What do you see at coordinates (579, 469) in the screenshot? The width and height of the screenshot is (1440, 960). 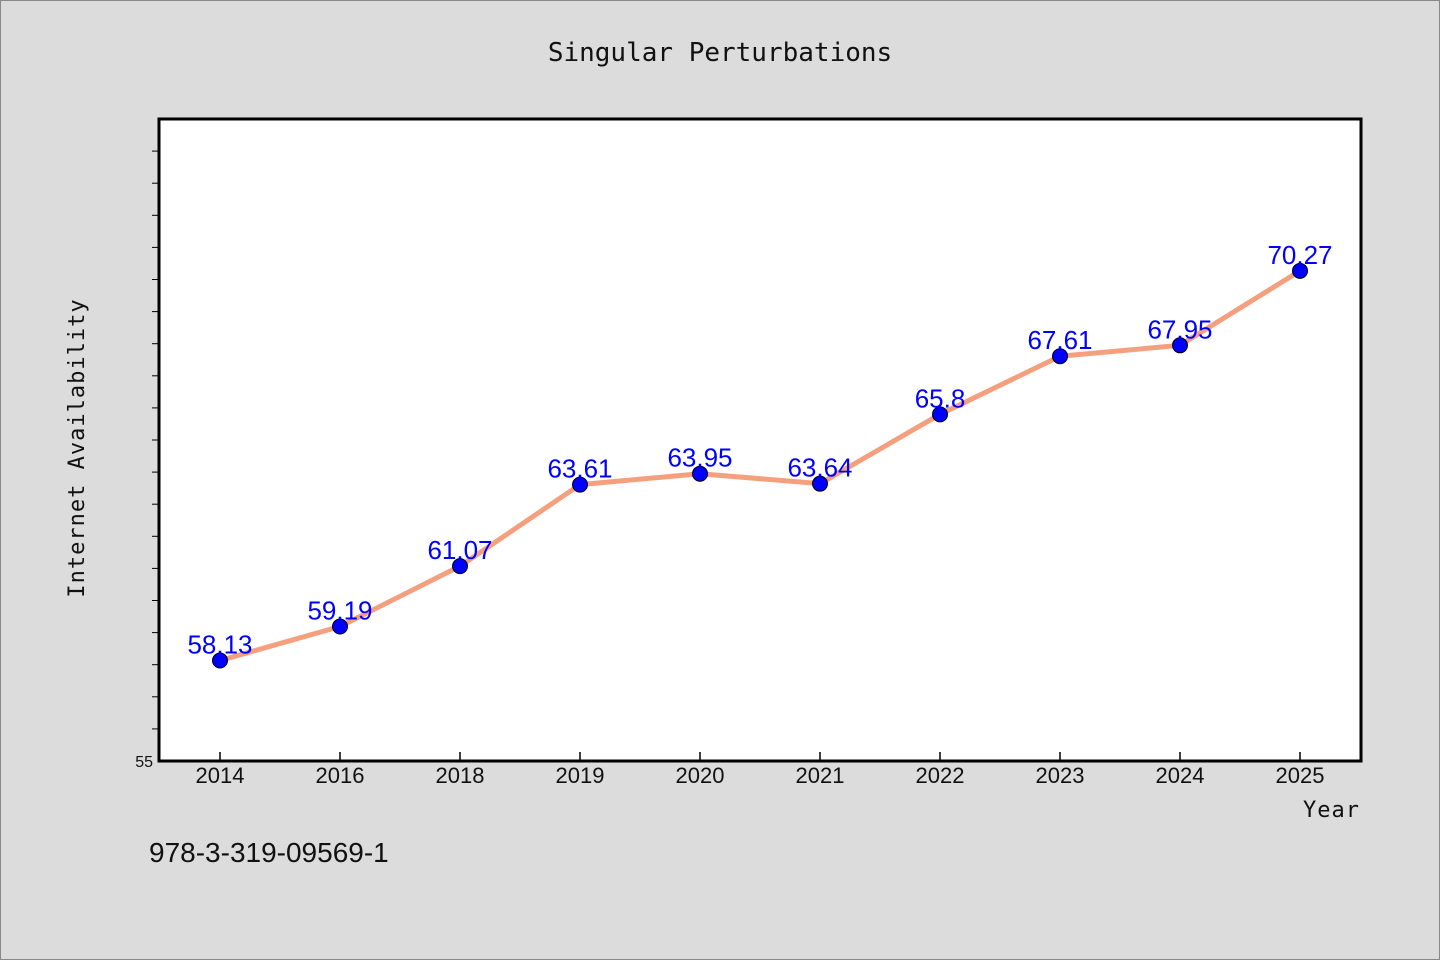 I see `data-label: 63.61` at bounding box center [579, 469].